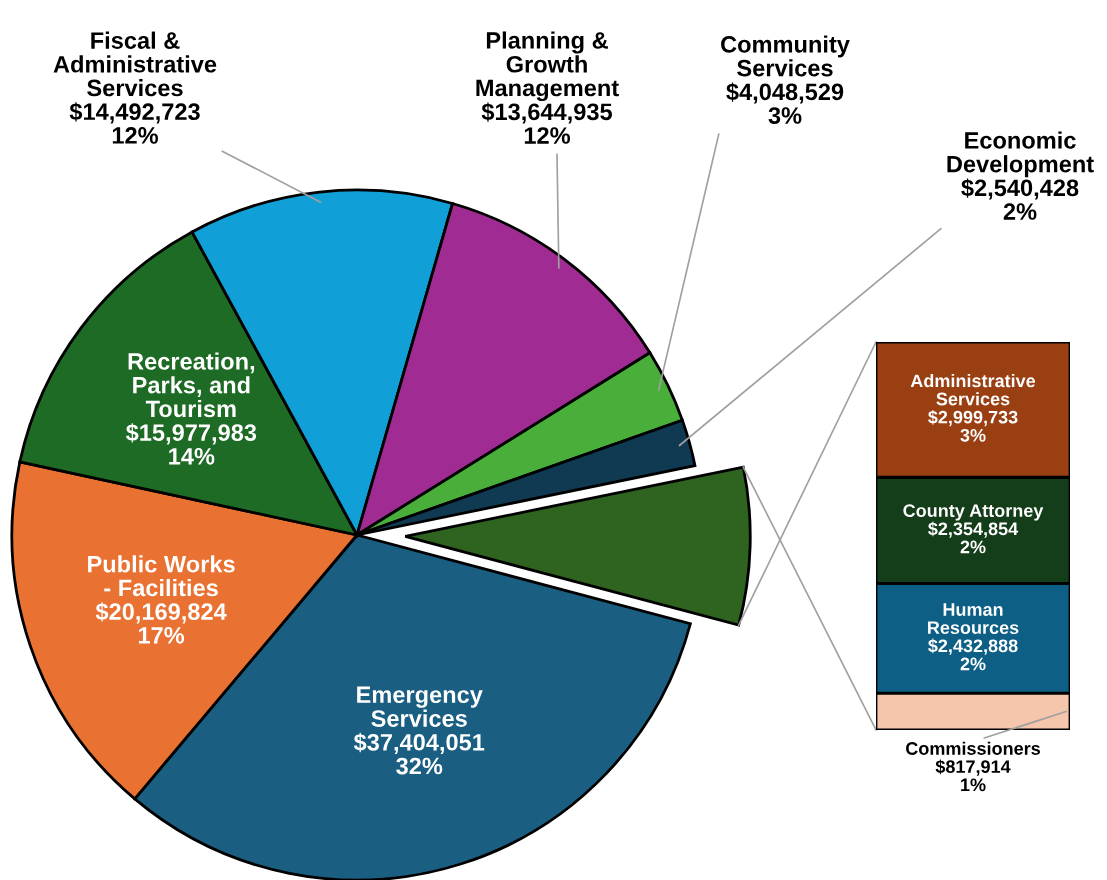 The width and height of the screenshot is (1107, 880). What do you see at coordinates (973, 654) in the screenshot?
I see `data-label: $2,432,888 2%` at bounding box center [973, 654].